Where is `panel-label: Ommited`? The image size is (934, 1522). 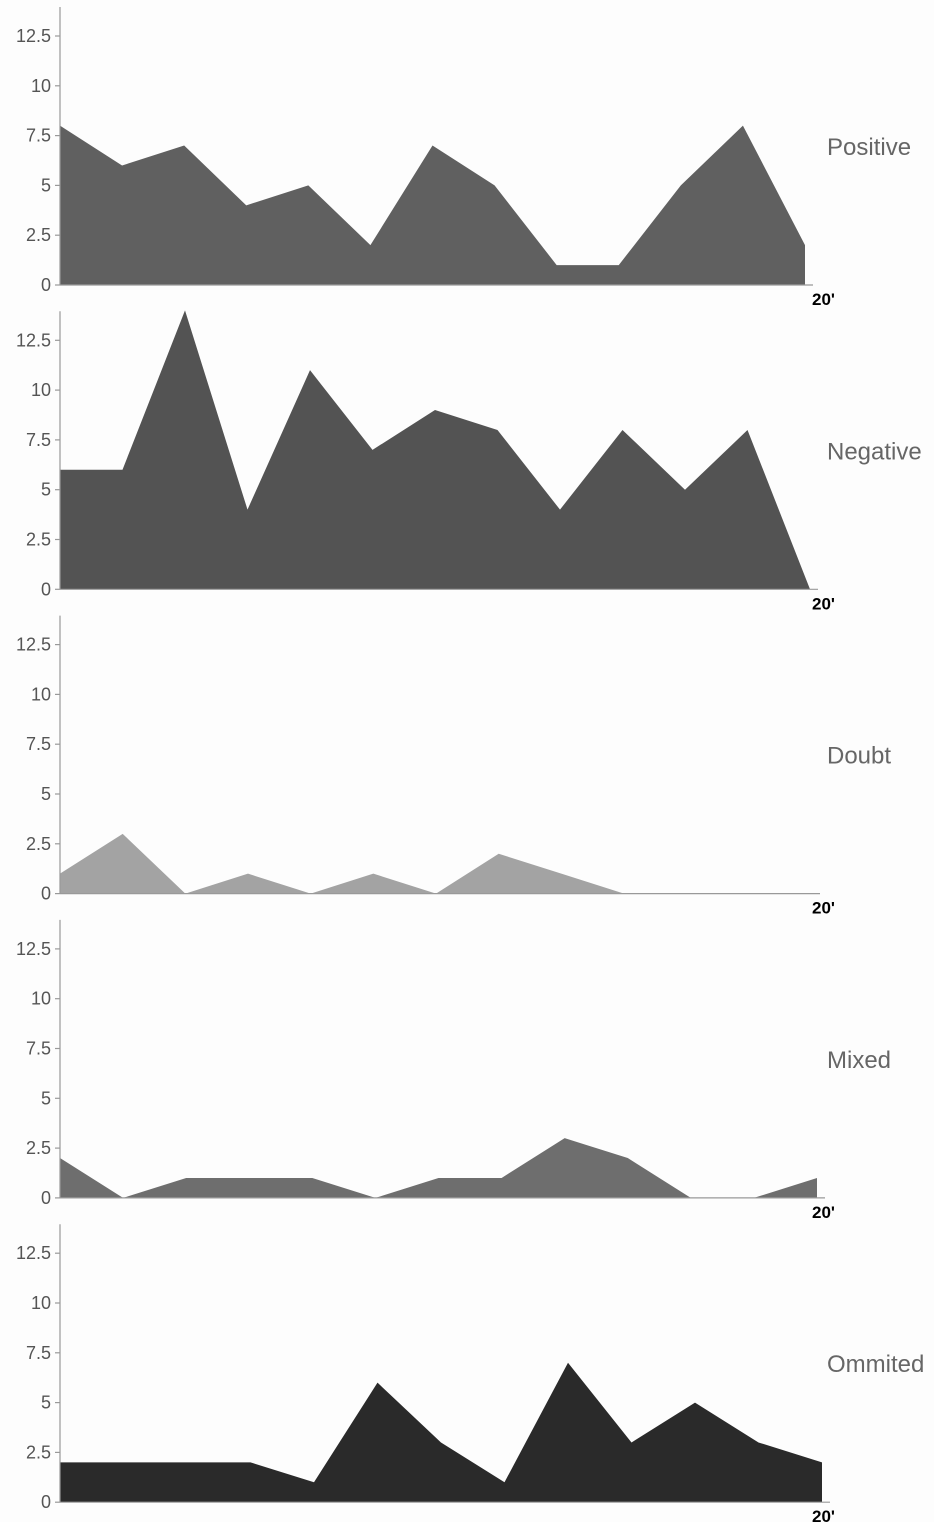 panel-label: Ommited is located at coordinates (875, 1364).